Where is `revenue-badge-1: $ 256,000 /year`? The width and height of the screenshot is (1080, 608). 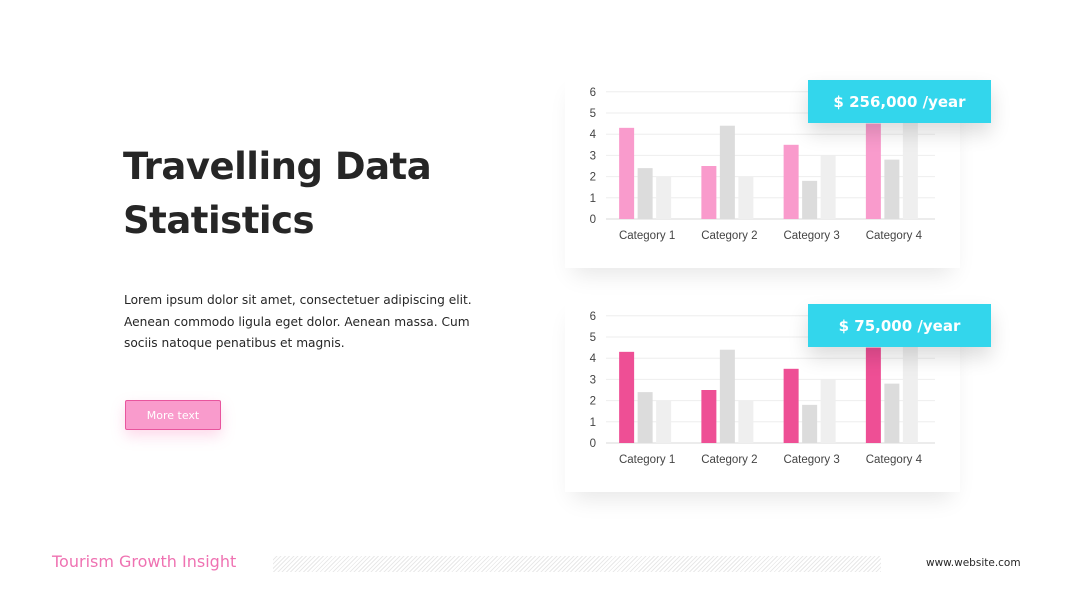
revenue-badge-1: $ 256,000 /year is located at coordinates (899, 101).